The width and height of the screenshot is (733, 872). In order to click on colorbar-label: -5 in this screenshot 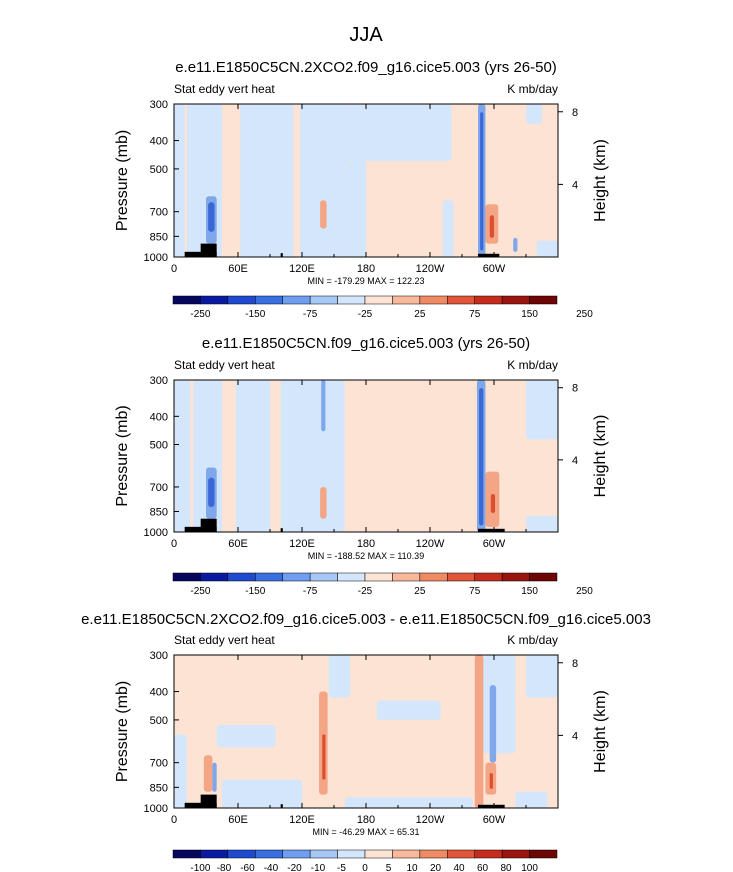, I will do `click(341, 867)`.